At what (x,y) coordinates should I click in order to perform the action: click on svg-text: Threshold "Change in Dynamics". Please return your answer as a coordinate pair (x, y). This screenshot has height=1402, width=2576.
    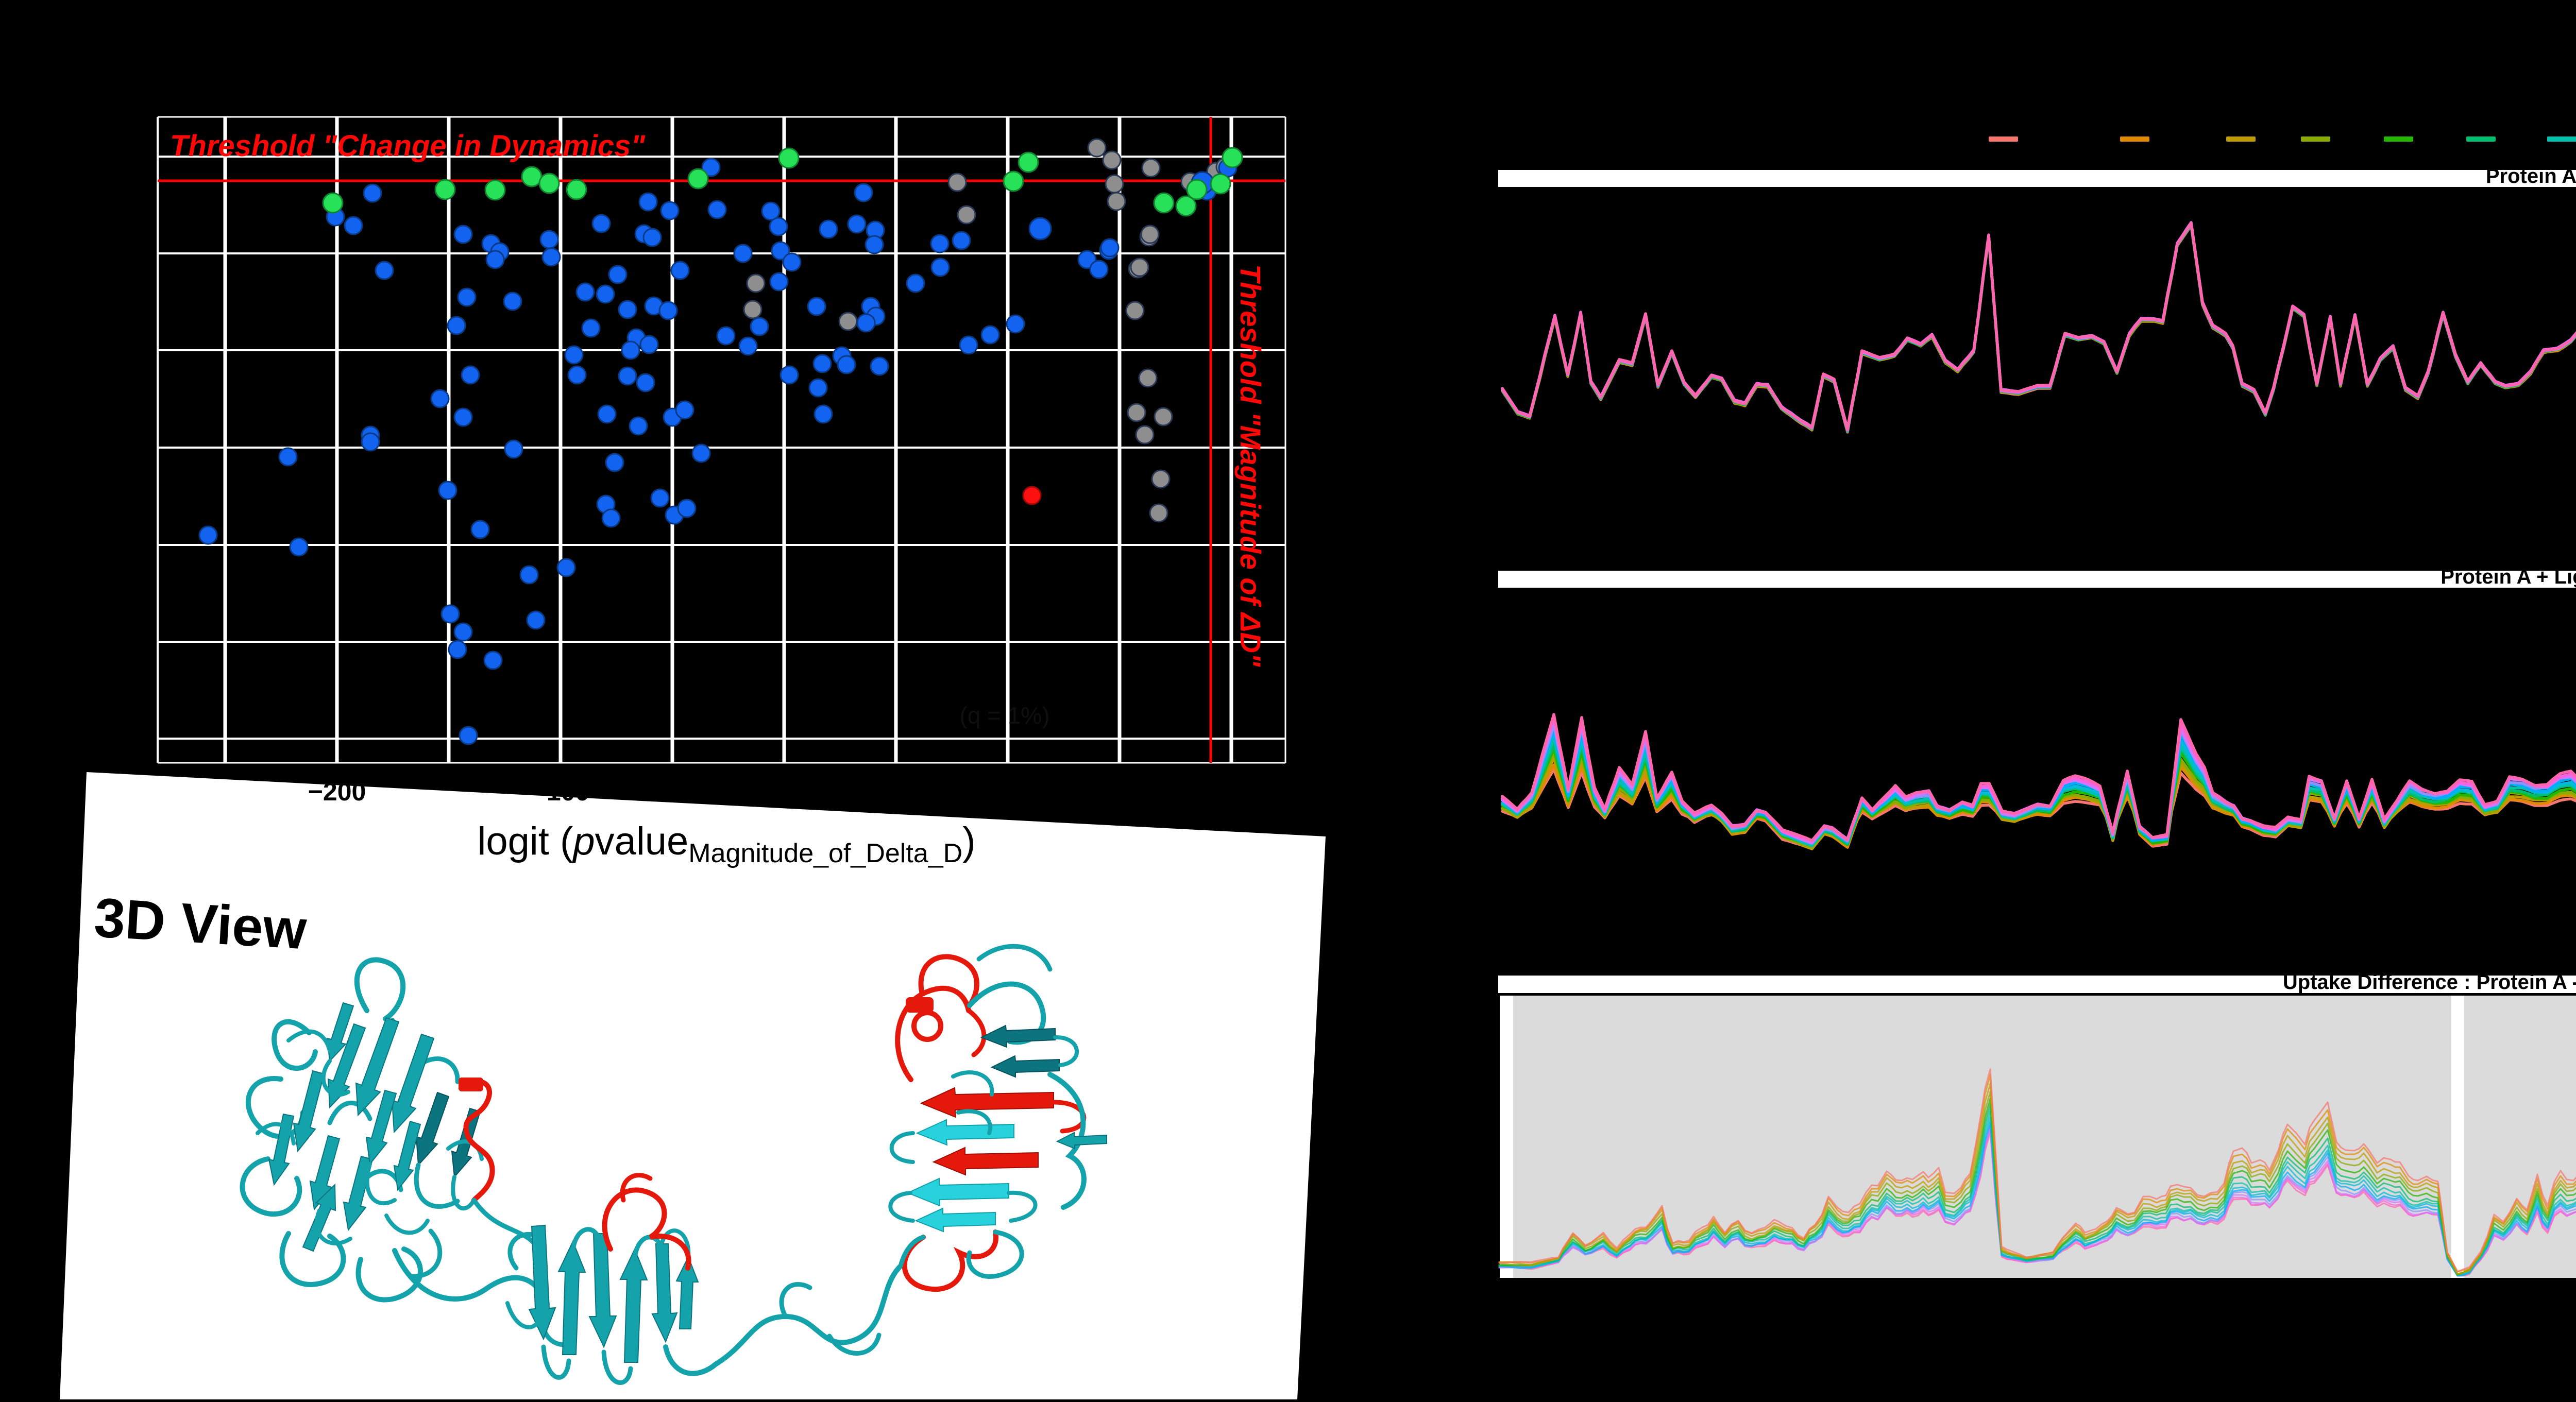
    Looking at the image, I should click on (408, 146).